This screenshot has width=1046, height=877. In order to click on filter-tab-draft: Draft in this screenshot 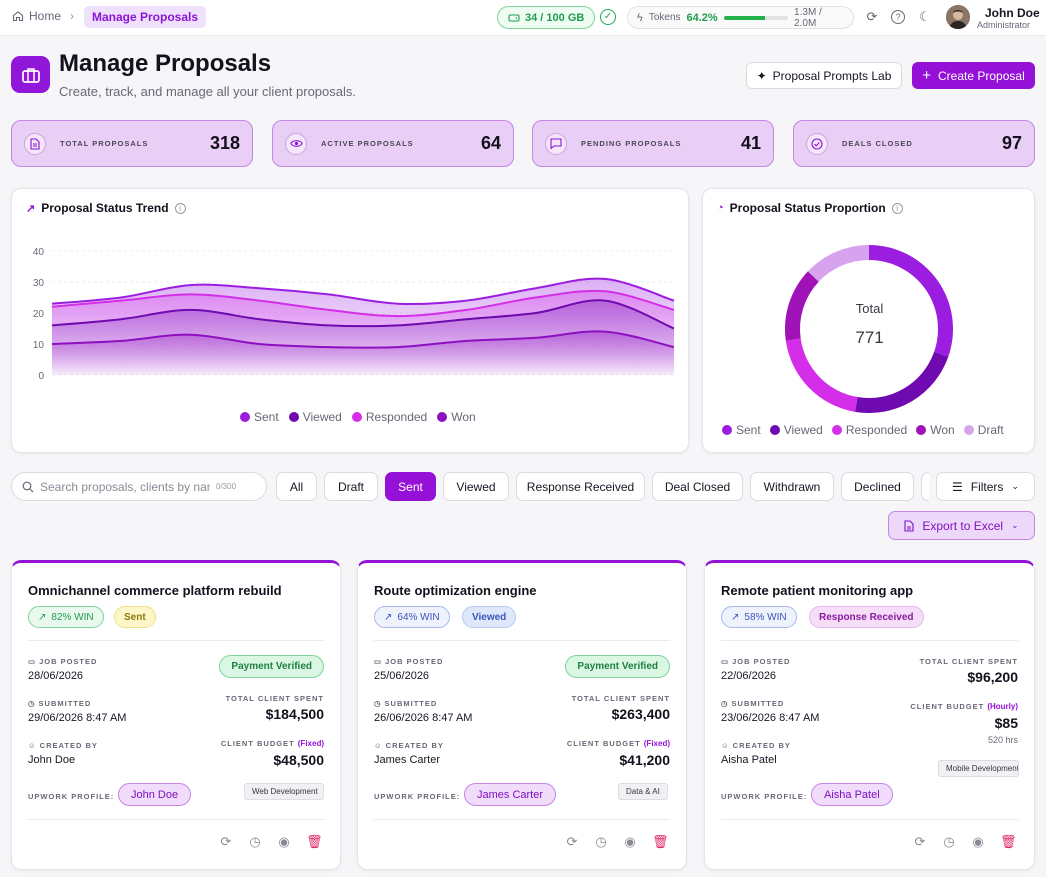, I will do `click(351, 486)`.